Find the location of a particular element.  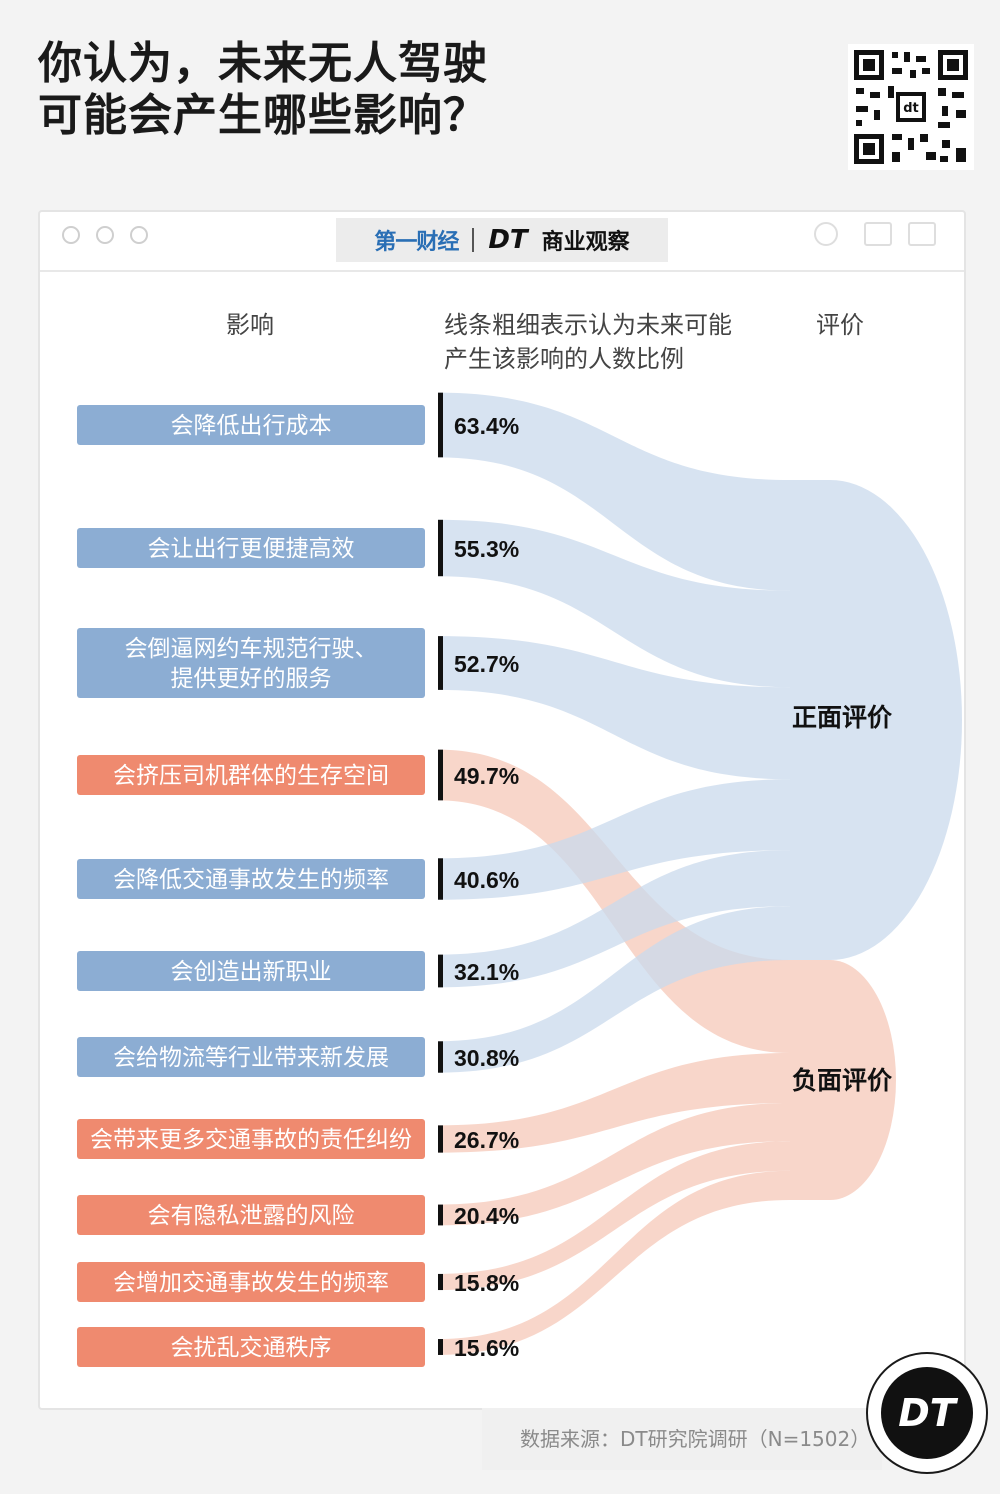

impact-label: 会挤压司机群体的生存空间 is located at coordinates (251, 776).